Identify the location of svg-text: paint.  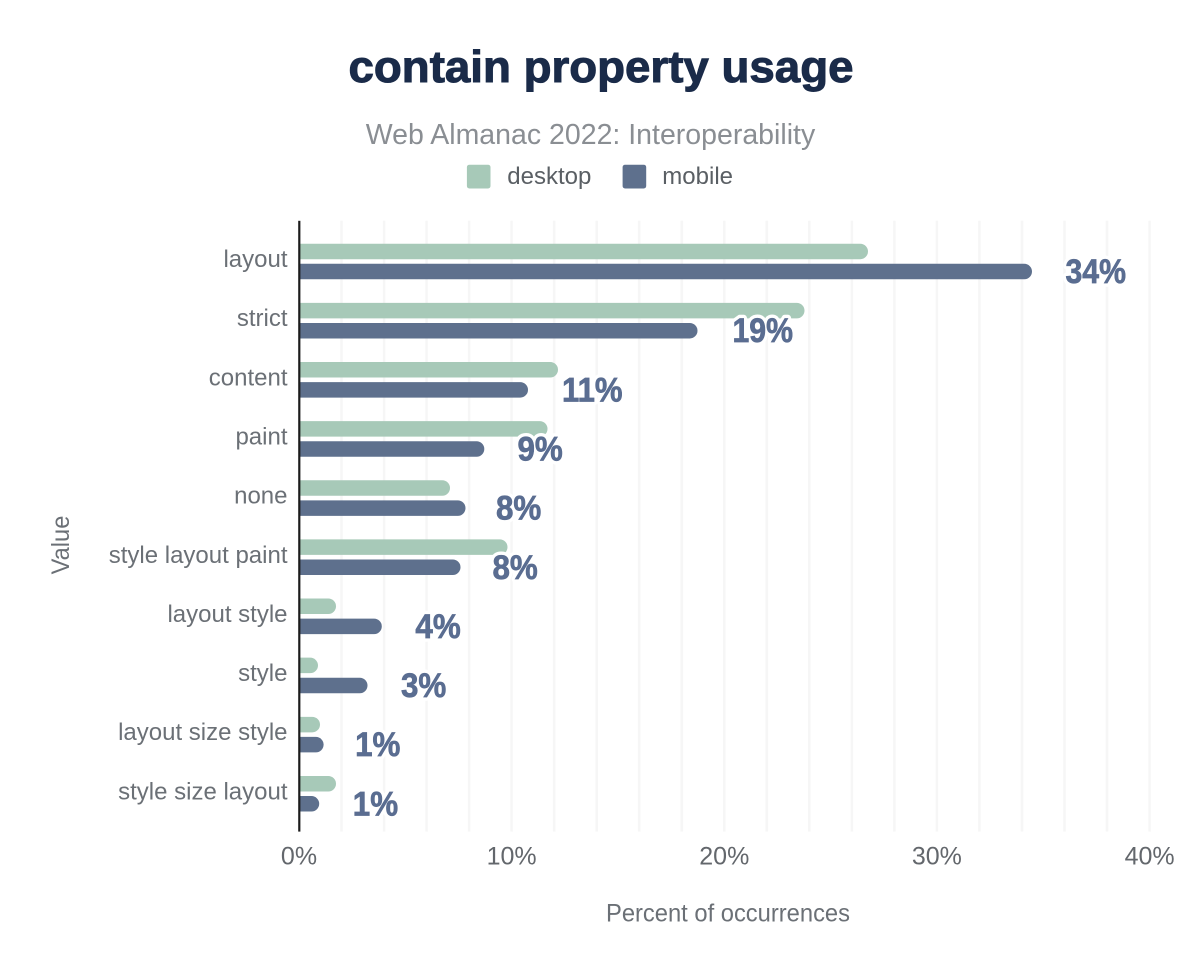
(261, 437).